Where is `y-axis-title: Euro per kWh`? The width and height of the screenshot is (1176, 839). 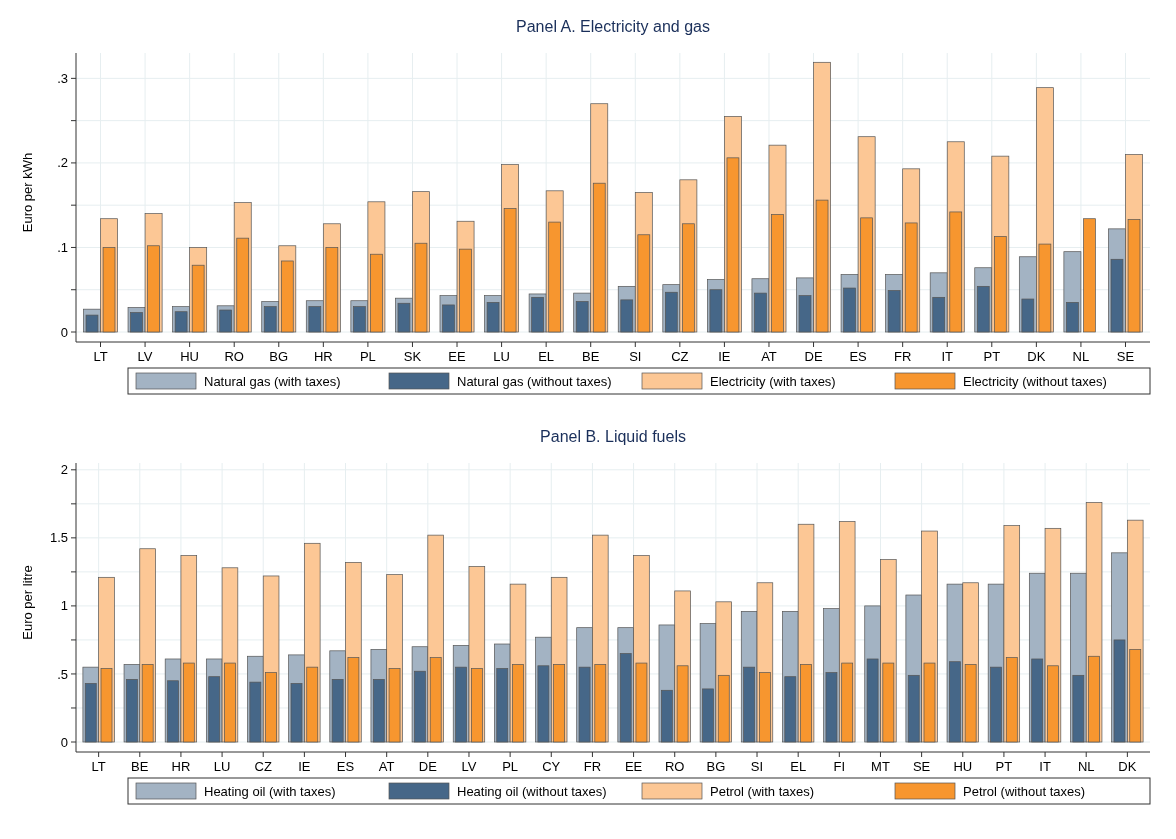 y-axis-title: Euro per kWh is located at coordinates (27, 192).